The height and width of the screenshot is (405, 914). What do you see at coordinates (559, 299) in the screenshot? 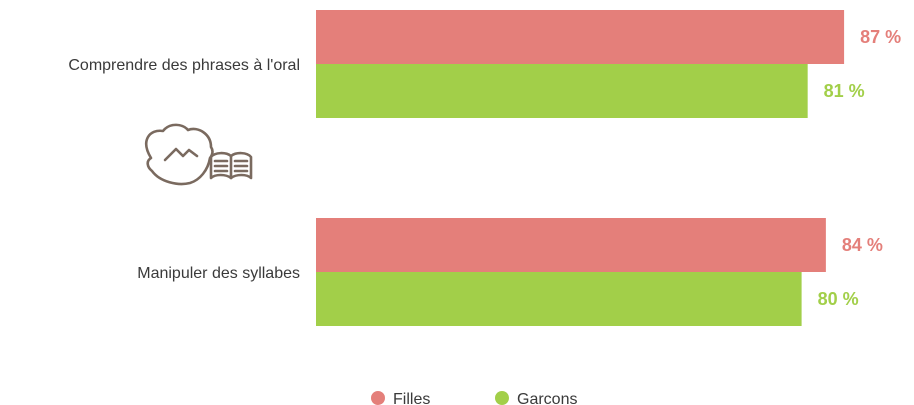
I see `bar-garcons-manipuler-des-syllabes` at bounding box center [559, 299].